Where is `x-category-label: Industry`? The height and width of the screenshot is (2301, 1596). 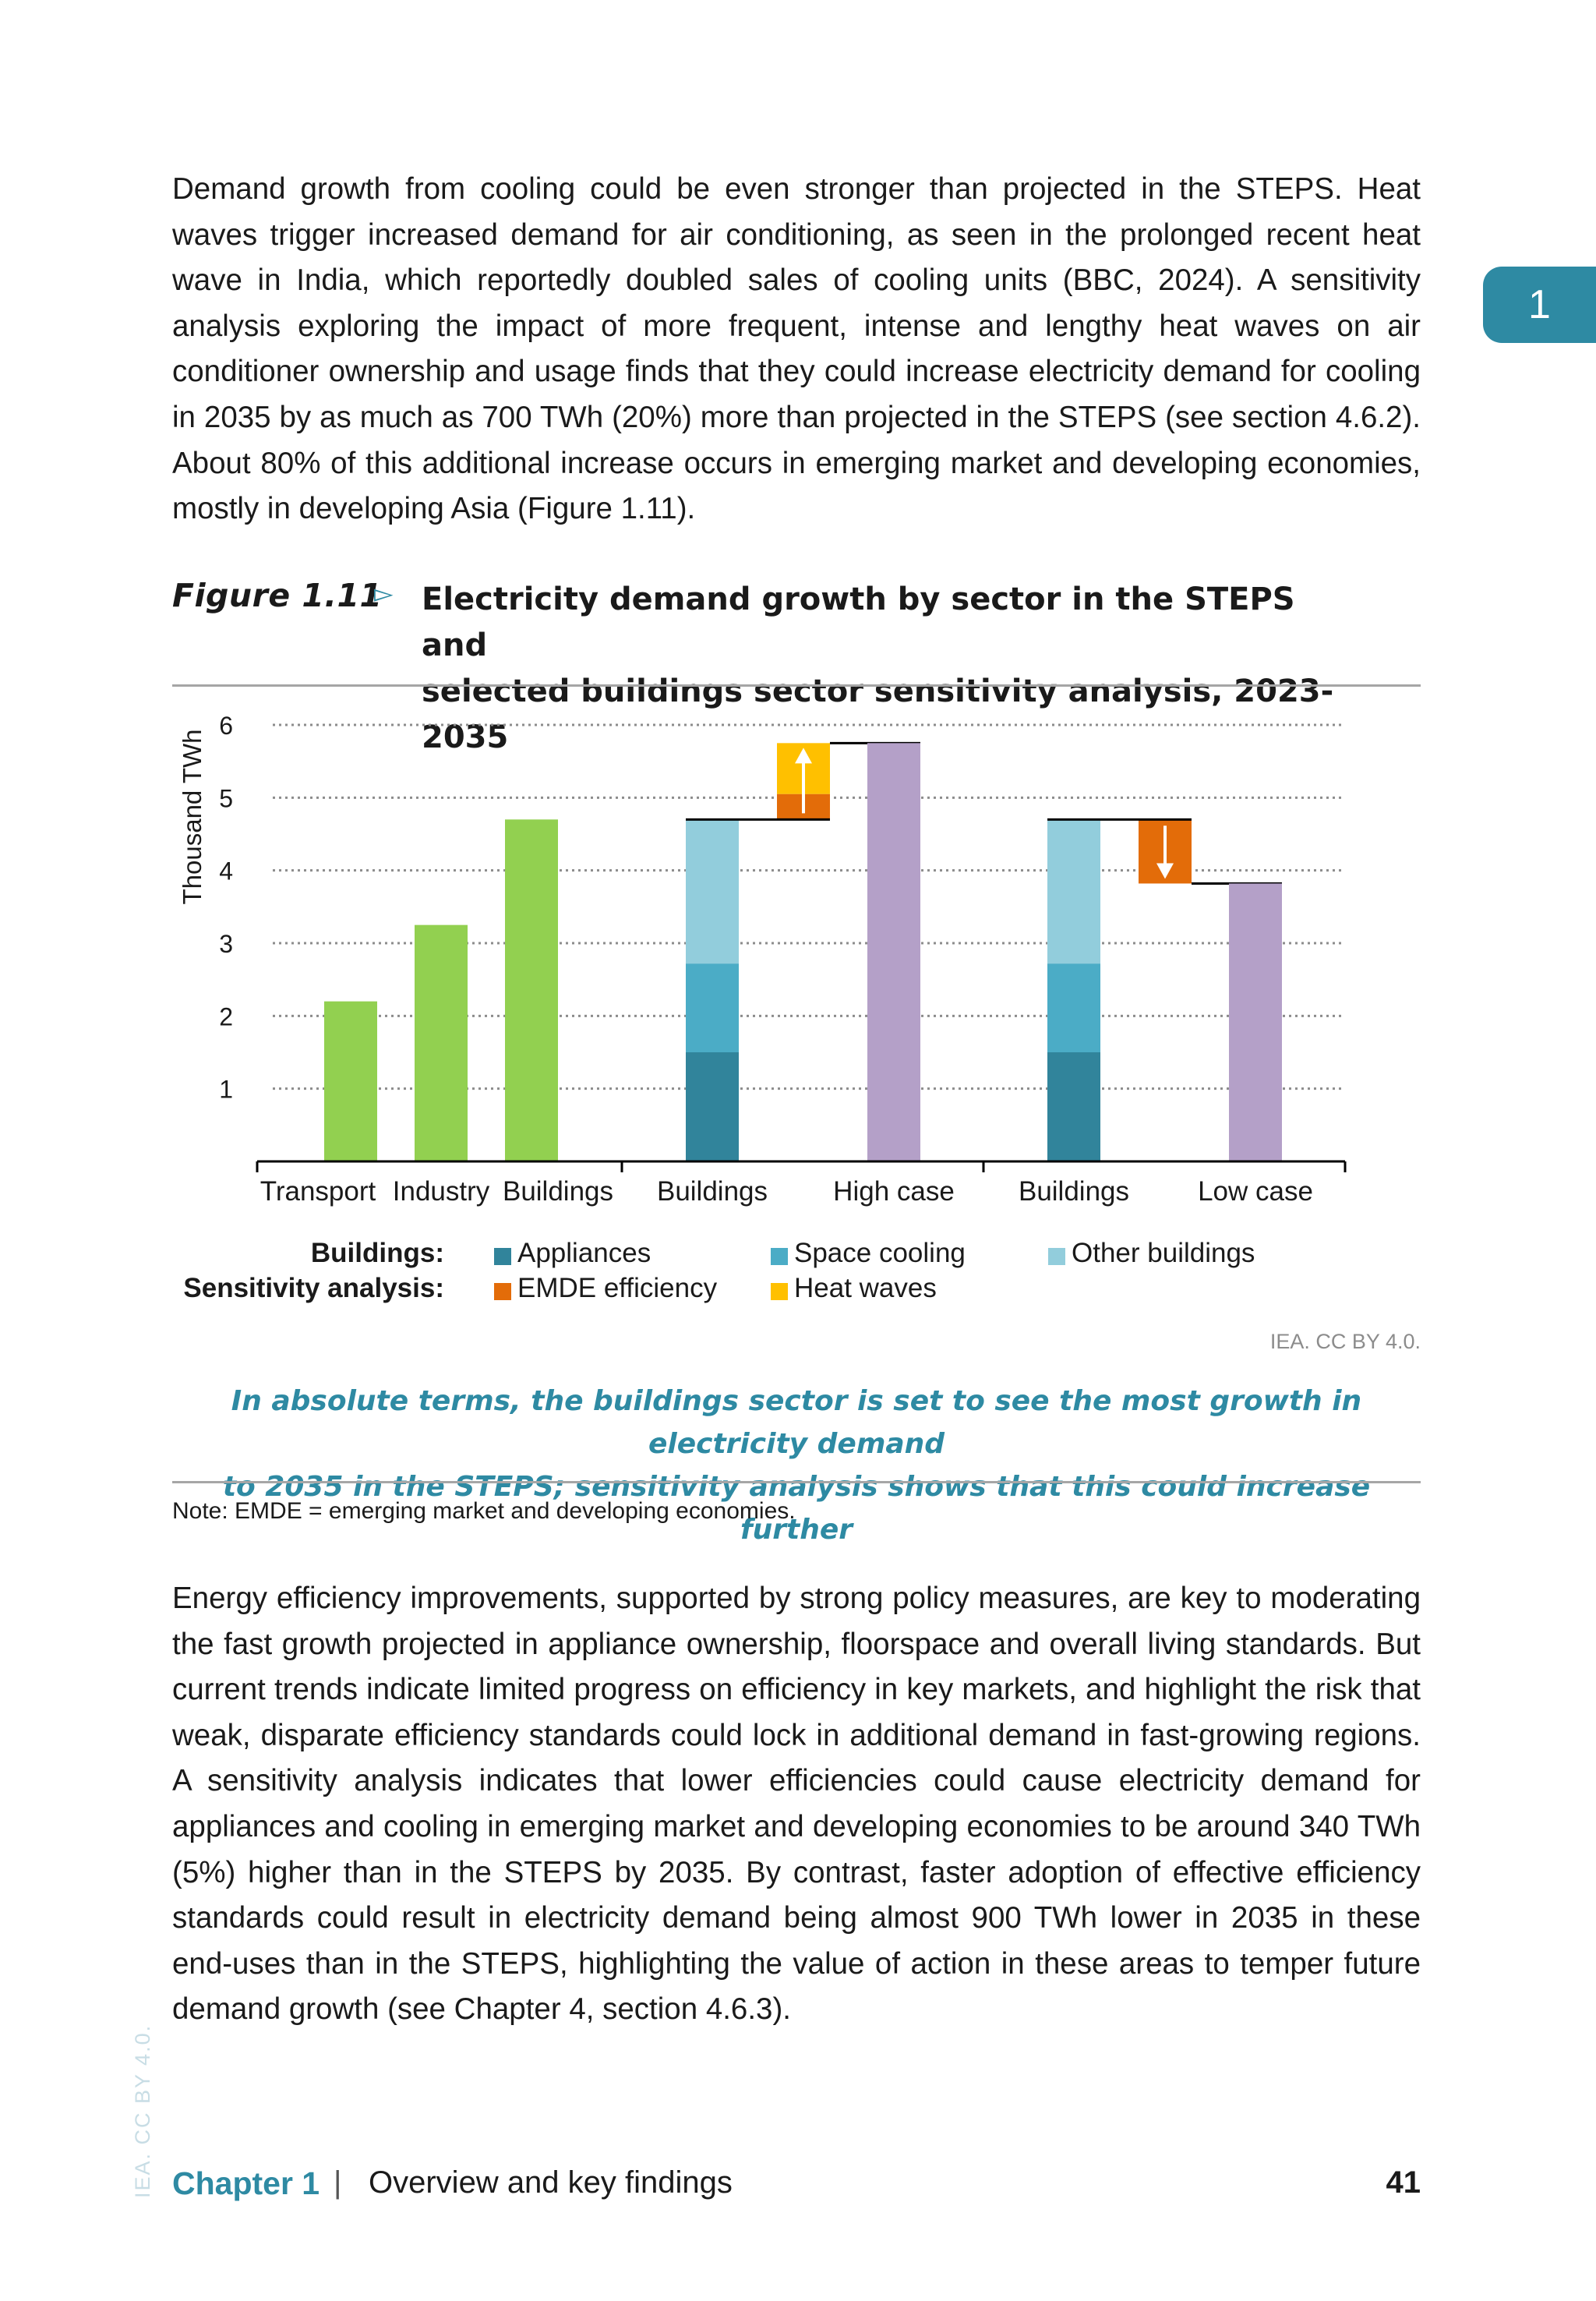 x-category-label: Industry is located at coordinates (441, 1191).